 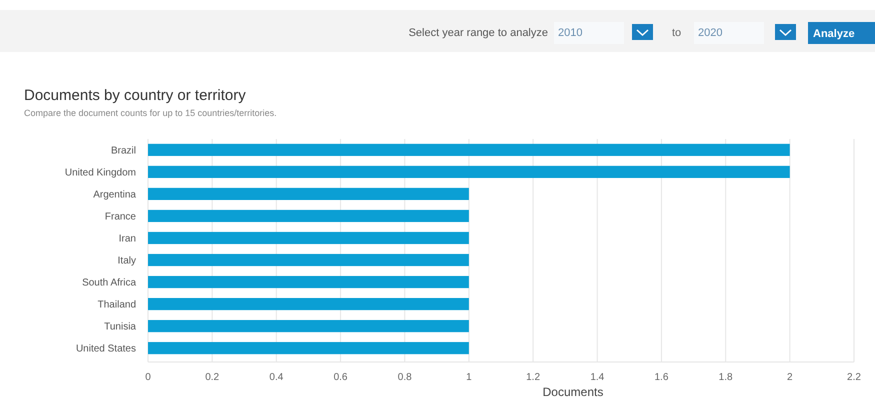 I want to click on text: Analyze, so click(x=834, y=34).